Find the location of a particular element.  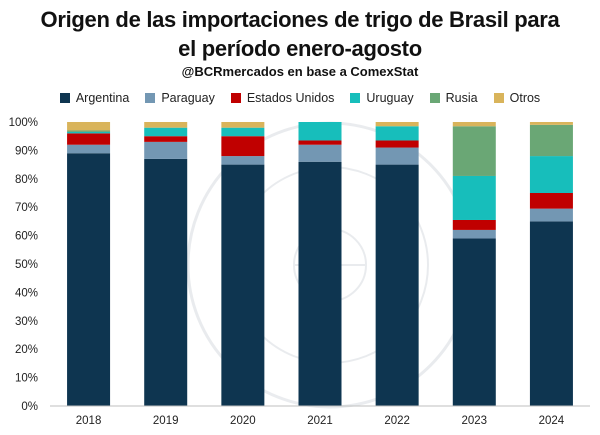

bar-segment-paraguay-2022 is located at coordinates (397, 156).